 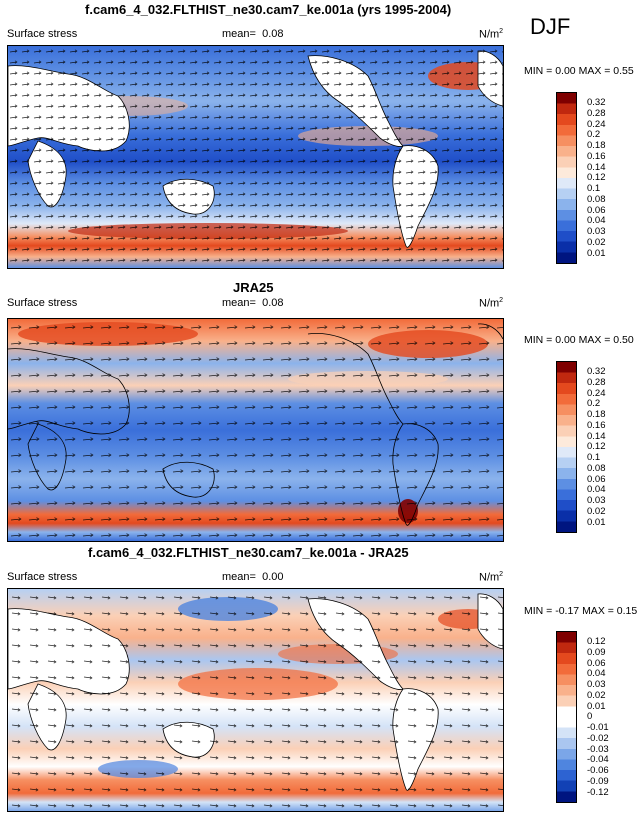 What do you see at coordinates (253, 577) in the screenshot?
I see `mean-label: mean= 0.00` at bounding box center [253, 577].